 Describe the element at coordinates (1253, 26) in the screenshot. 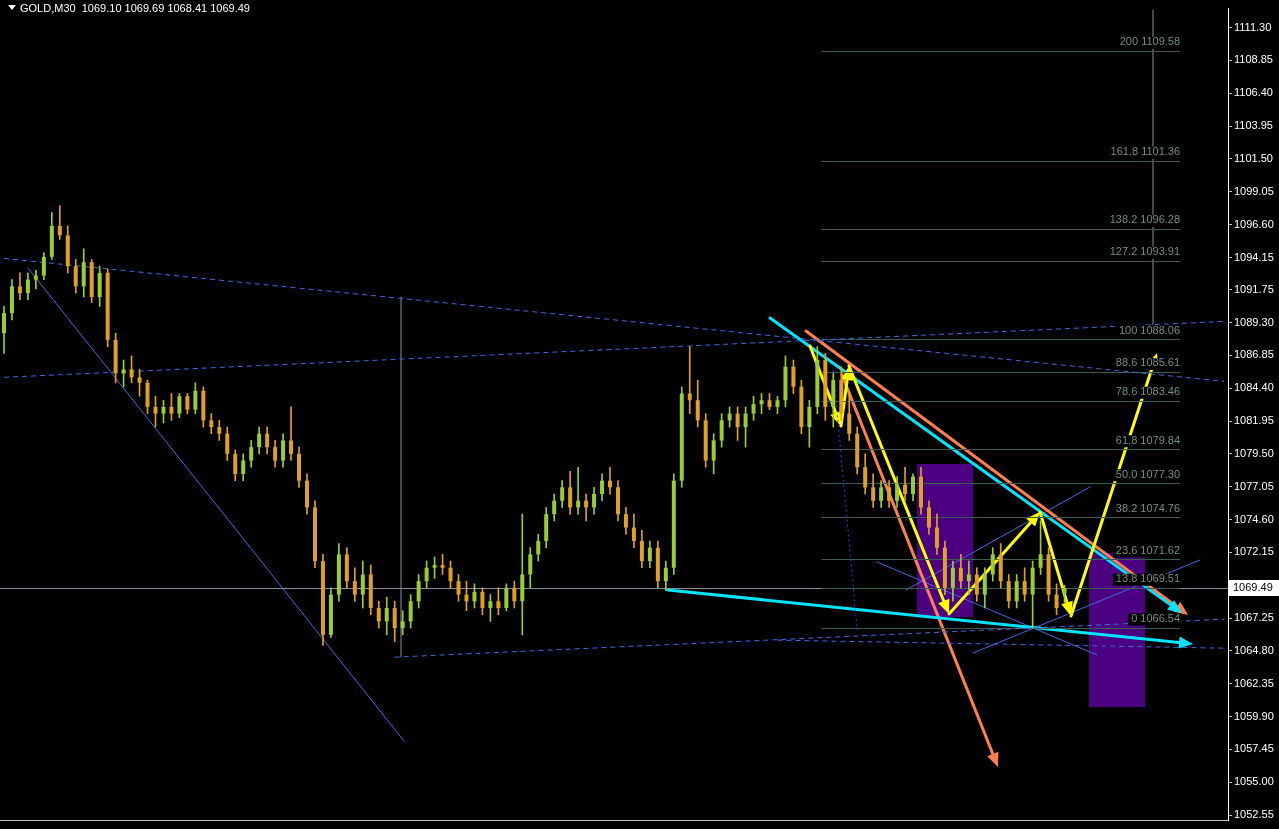

I see `y-tick-label: 1111.30` at that location.